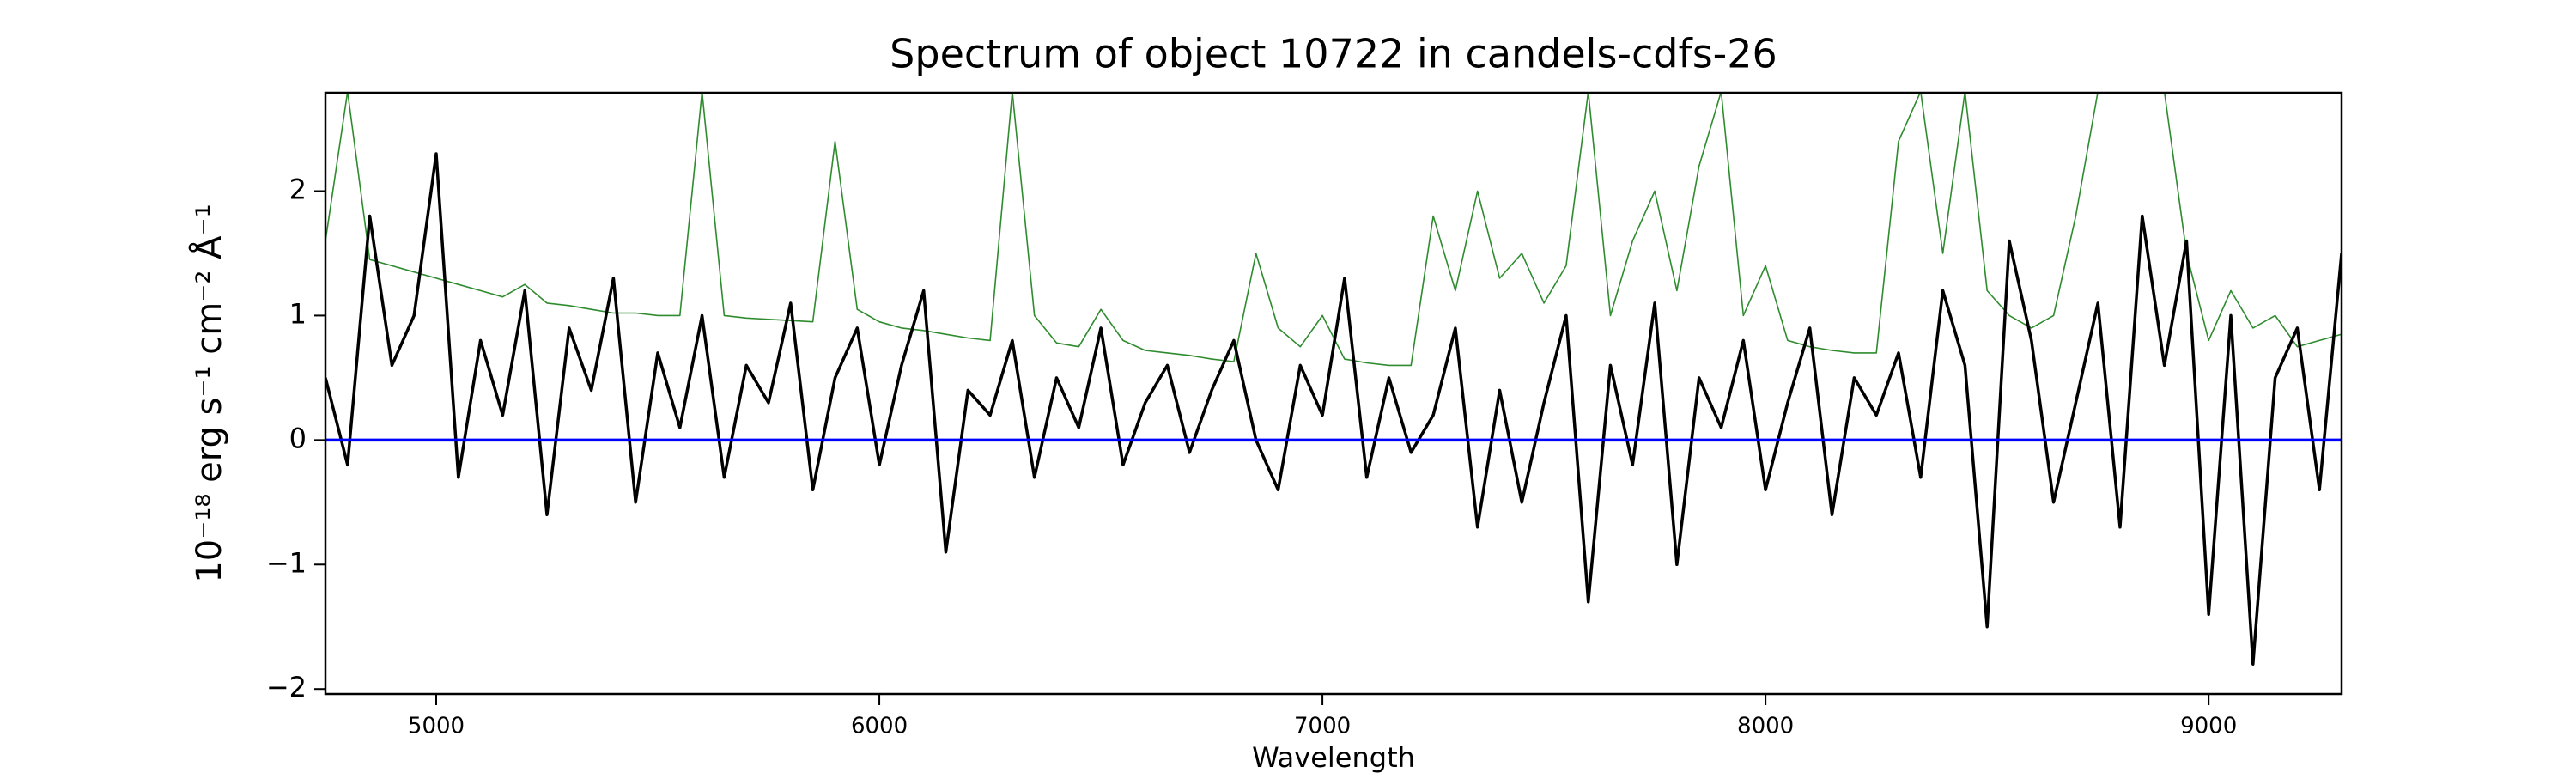 The image size is (2576, 773). Describe the element at coordinates (1323, 727) in the screenshot. I see `x-tick-label: 7000` at that location.